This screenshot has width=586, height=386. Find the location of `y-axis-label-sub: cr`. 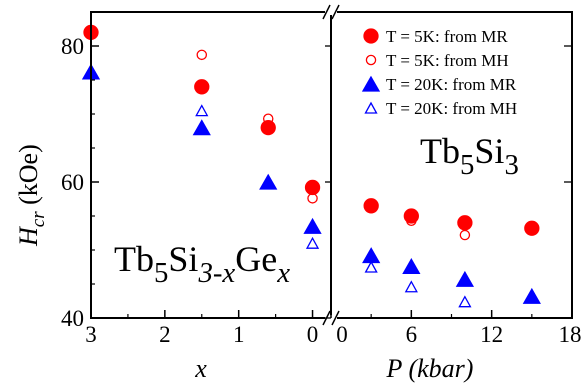

y-axis-label-sub: cr is located at coordinates (38, 219).